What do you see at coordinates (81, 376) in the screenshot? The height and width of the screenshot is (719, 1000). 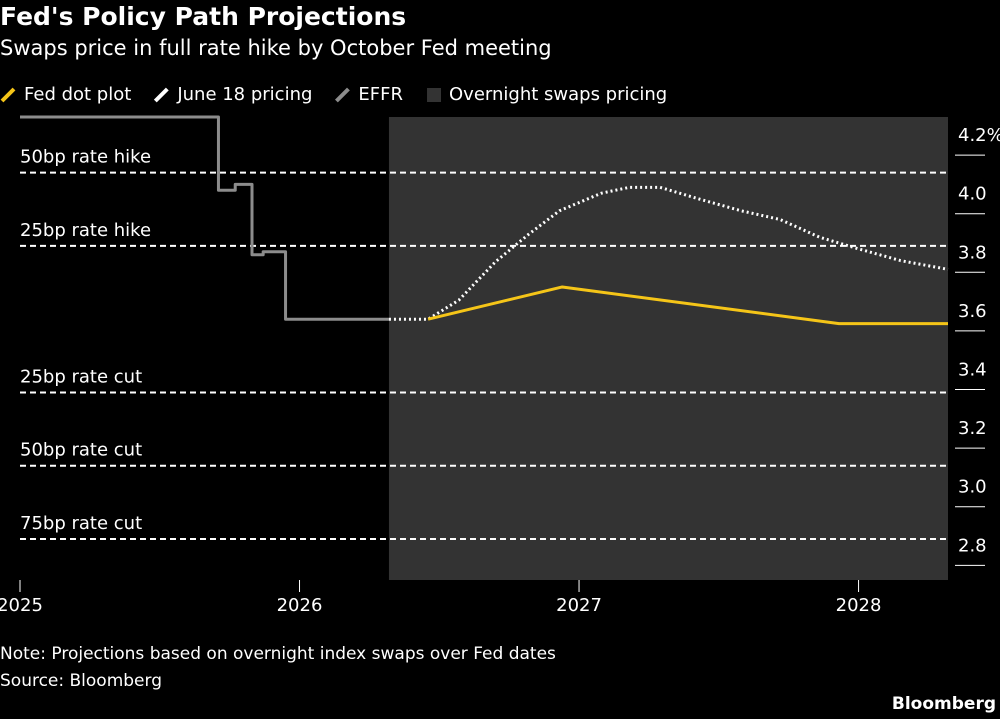 I see `reference-label: 25bp rate cut` at bounding box center [81, 376].